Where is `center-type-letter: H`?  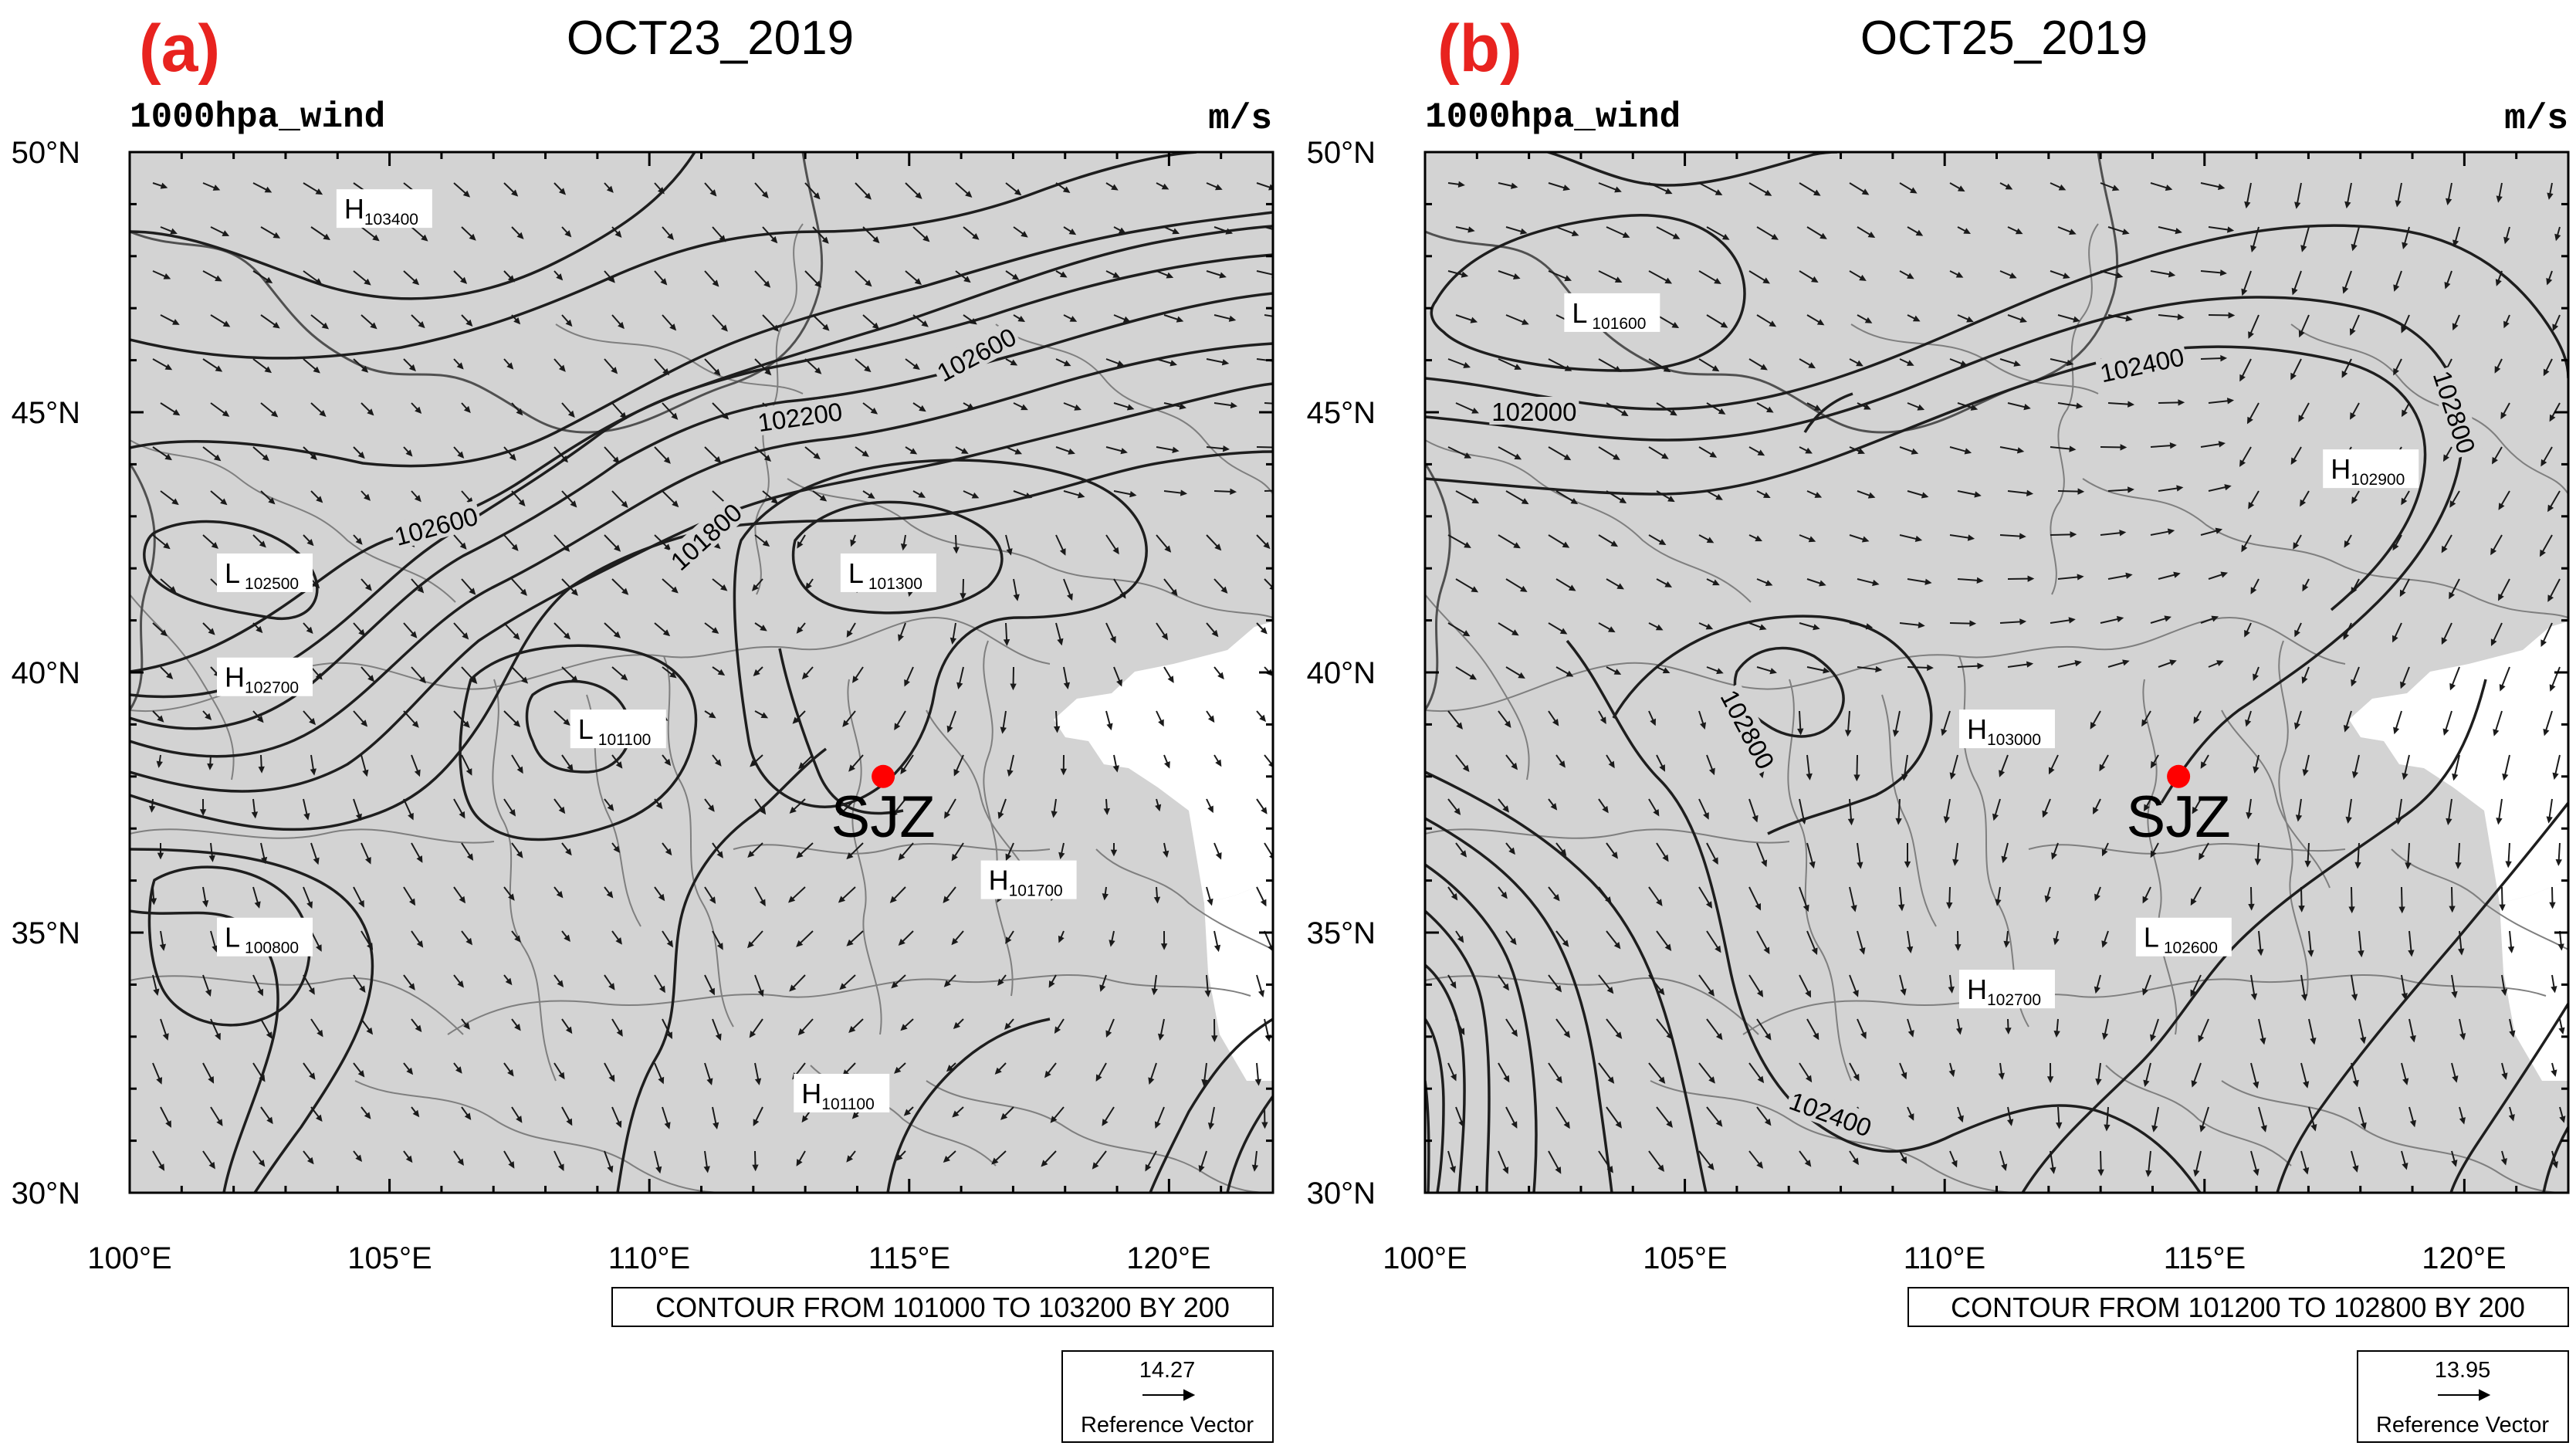
center-type-letter: H is located at coordinates (1977, 729).